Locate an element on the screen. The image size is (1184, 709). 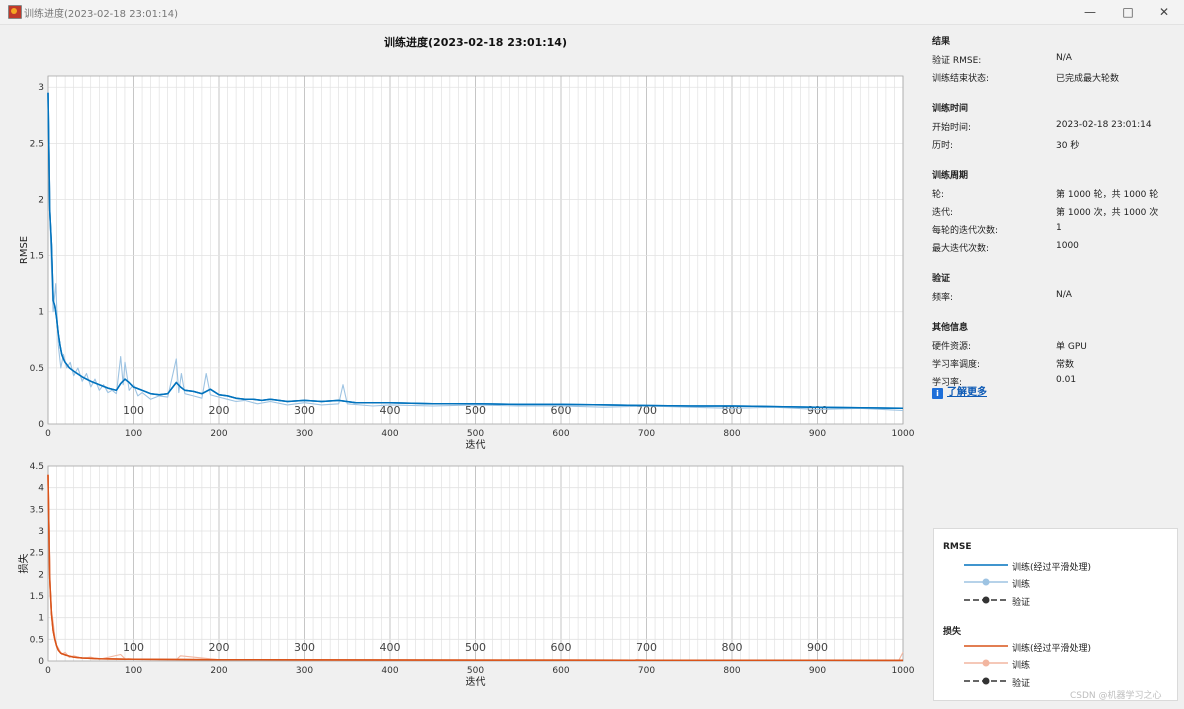
info-section: 结果验证 RMSE: N/A 训练结束状态: 已完成最大轮数 is located at coordinates (1057, 61).